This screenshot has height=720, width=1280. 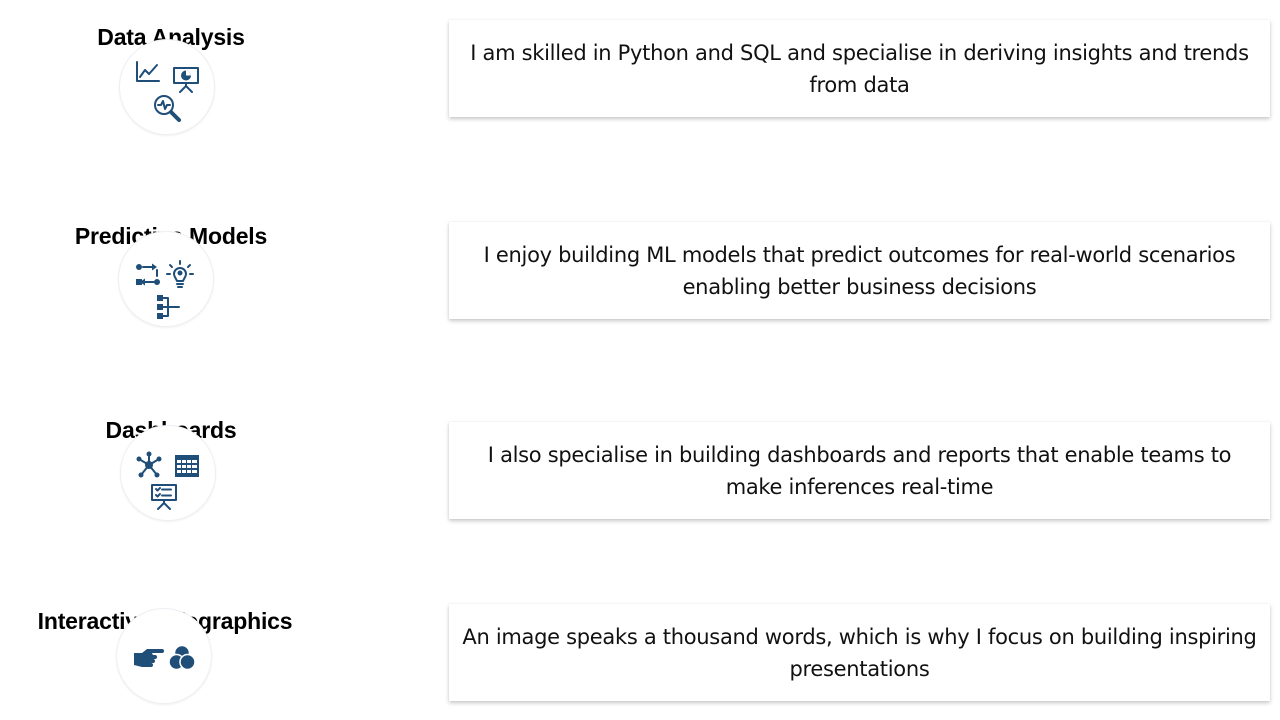 What do you see at coordinates (182, 657) in the screenshot?
I see `venn-circles-icon` at bounding box center [182, 657].